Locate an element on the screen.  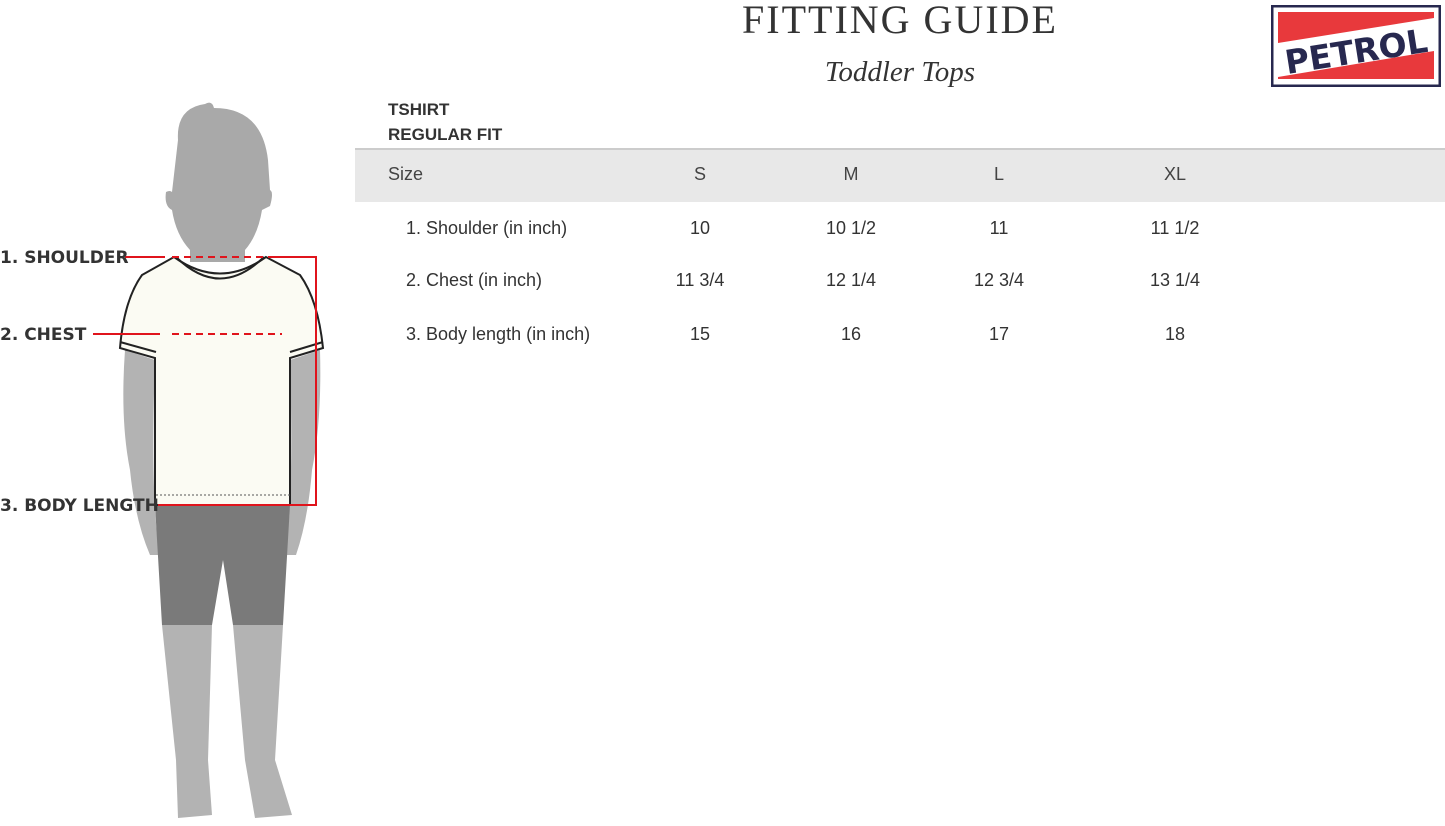
page-subtitle: Toddler Tops is located at coordinates (900, 72).